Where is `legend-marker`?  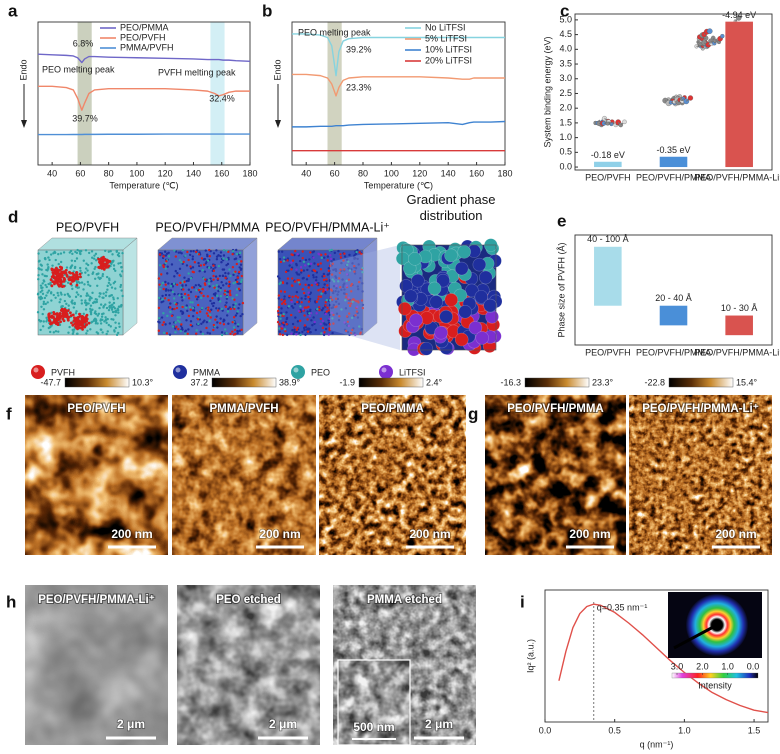
legend-marker is located at coordinates (386, 372).